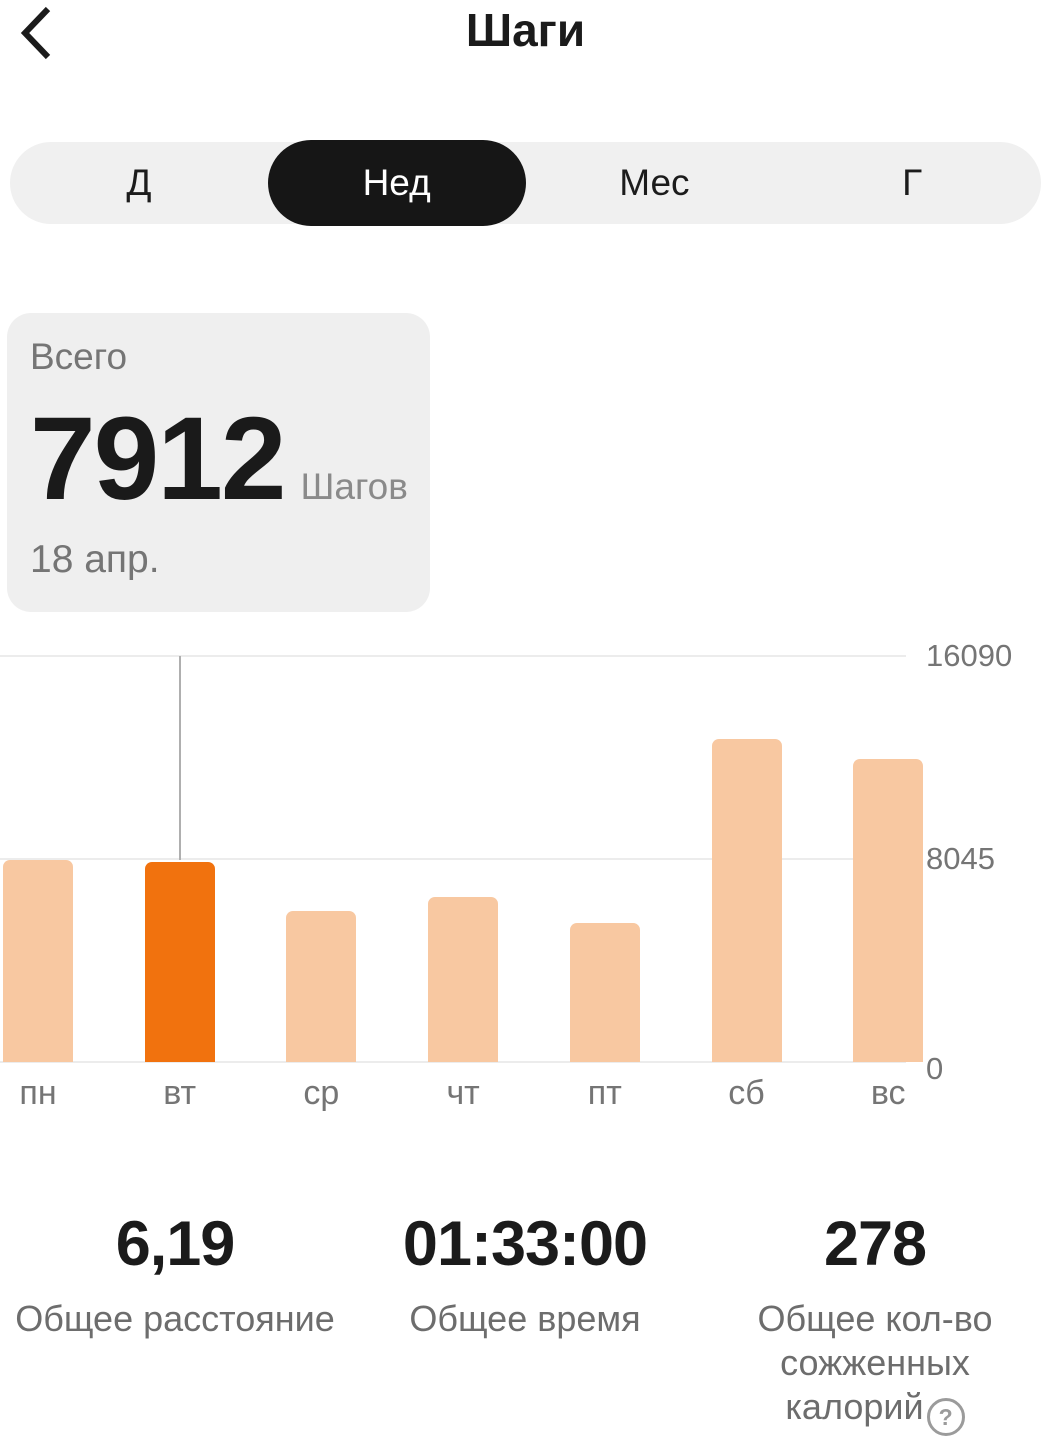 The width and height of the screenshot is (1051, 1453). Describe the element at coordinates (604, 1093) in the screenshot. I see `x-axis-label-пт: пт` at that location.